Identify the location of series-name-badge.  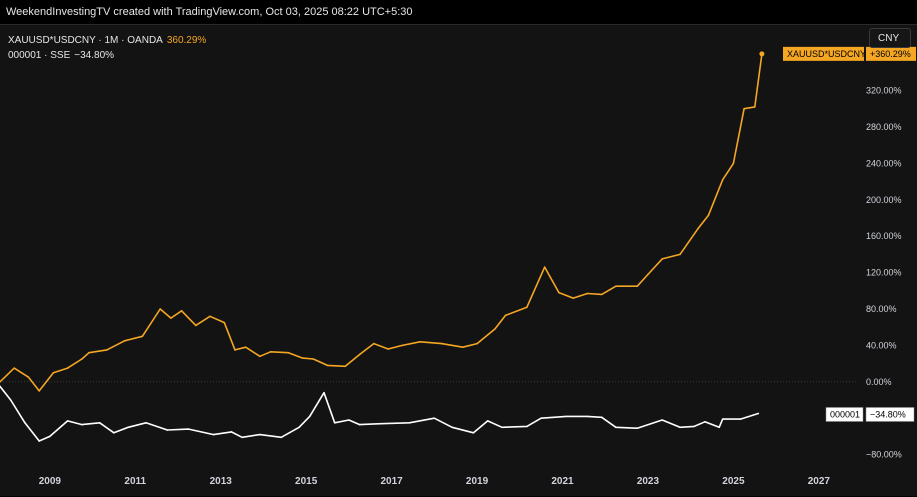
(844, 414).